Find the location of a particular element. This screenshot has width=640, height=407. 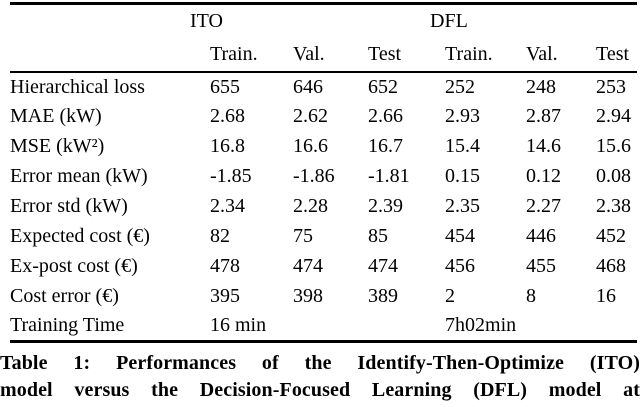

table-cell: 2.27 is located at coordinates (544, 206).